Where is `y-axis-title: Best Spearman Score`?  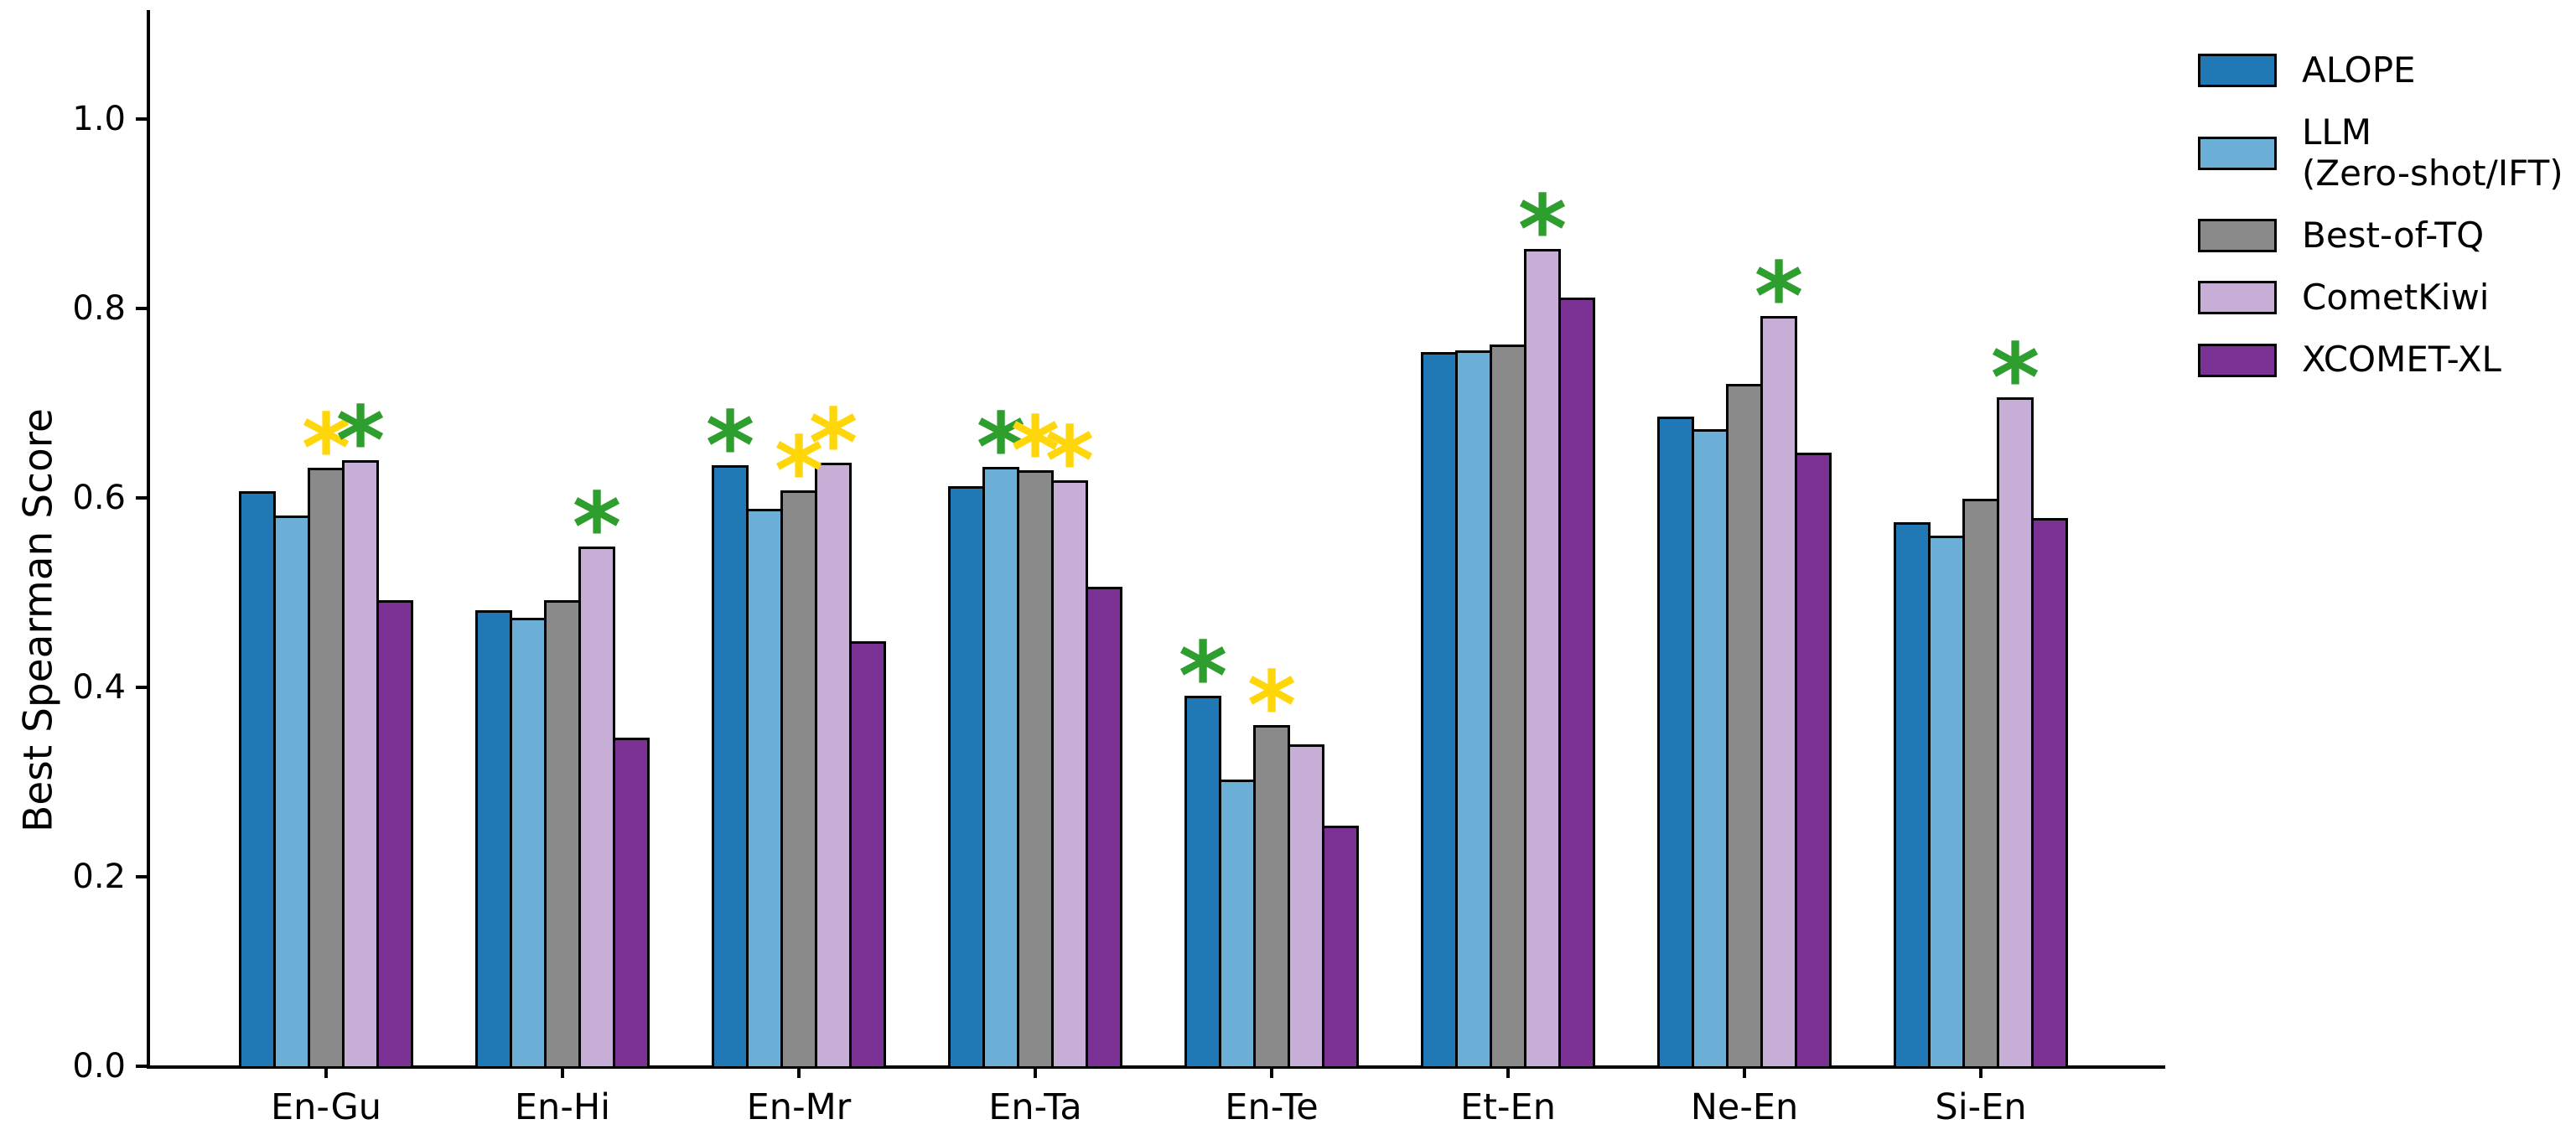 y-axis-title: Best Spearman Score is located at coordinates (38, 620).